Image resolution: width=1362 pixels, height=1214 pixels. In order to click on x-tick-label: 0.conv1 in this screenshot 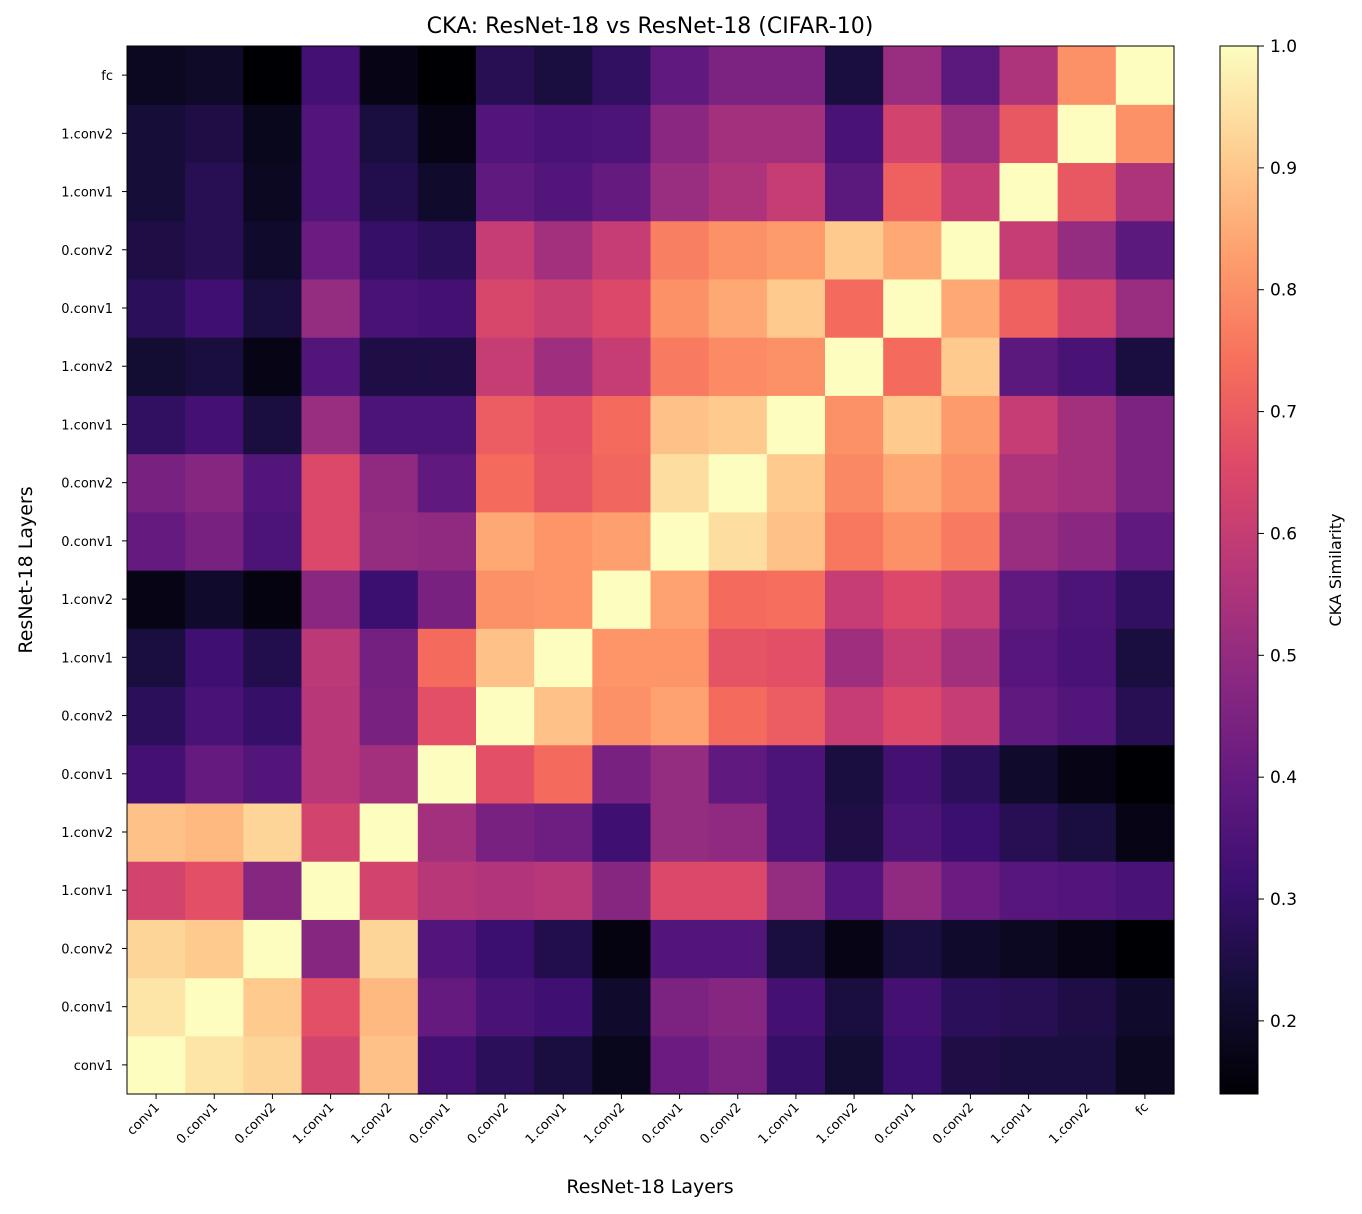, I will do `click(895, 1123)`.